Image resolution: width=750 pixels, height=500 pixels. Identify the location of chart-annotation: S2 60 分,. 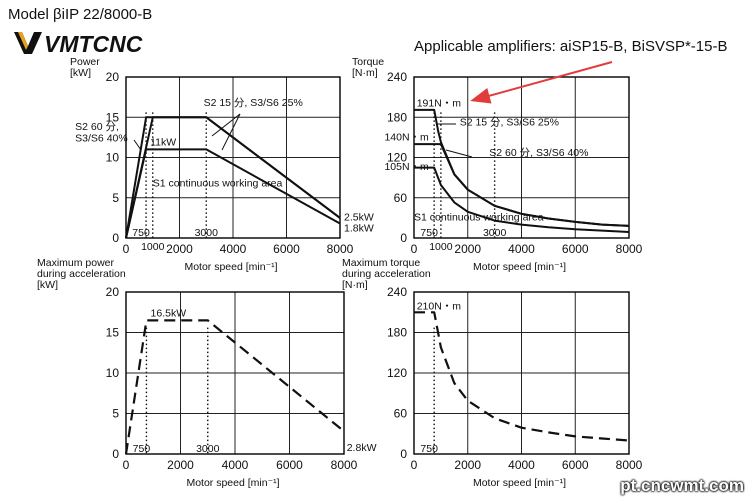
(97, 127).